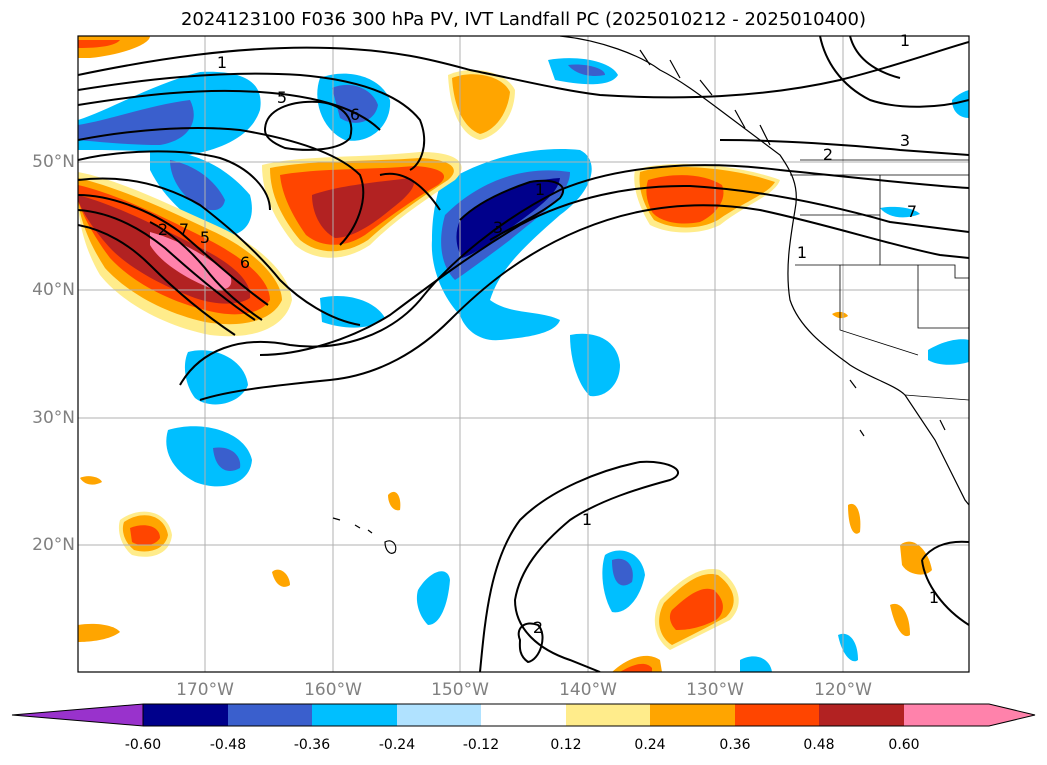  Describe the element at coordinates (53, 545) in the screenshot. I see `lat-label: 20°N` at that location.